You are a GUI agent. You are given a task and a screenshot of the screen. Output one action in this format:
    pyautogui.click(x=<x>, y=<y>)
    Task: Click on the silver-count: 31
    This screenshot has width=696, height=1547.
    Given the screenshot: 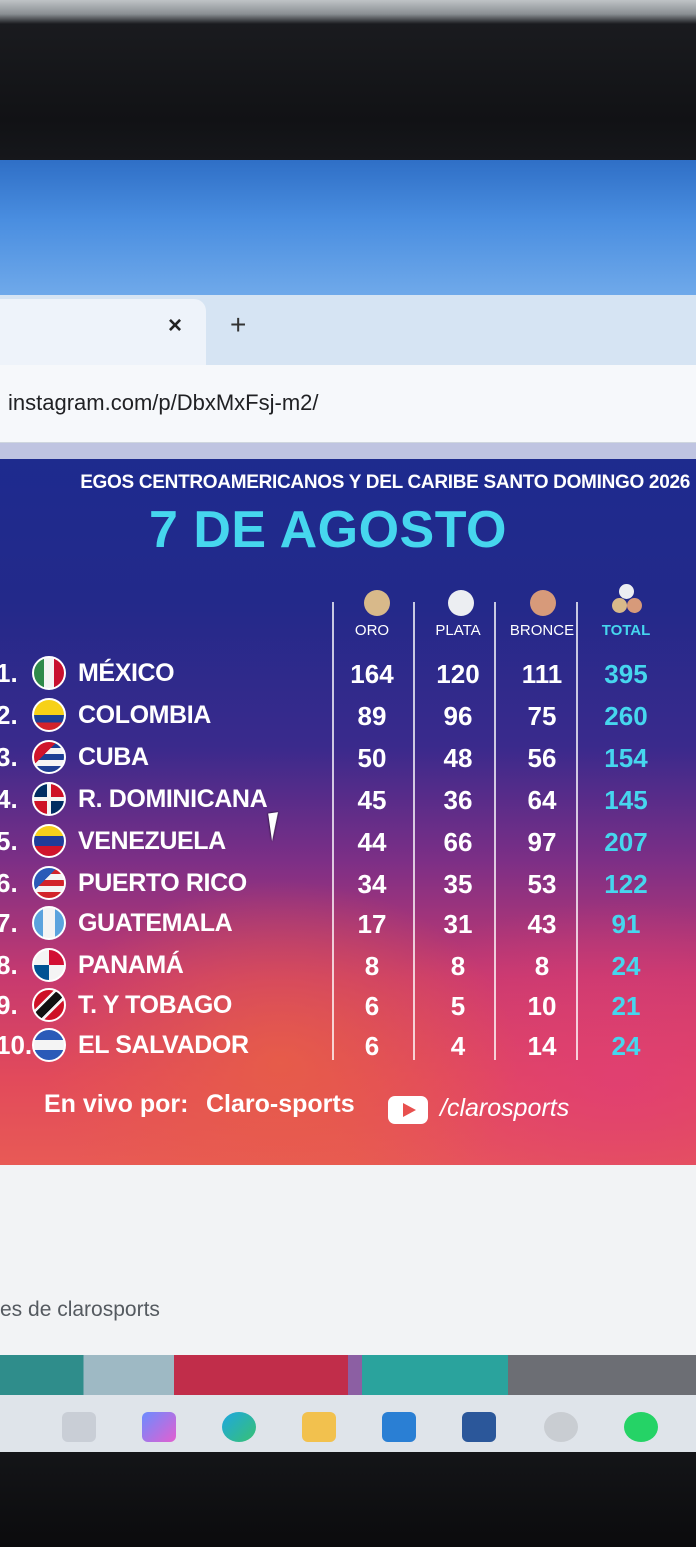 What is the action you would take?
    pyautogui.click(x=458, y=924)
    